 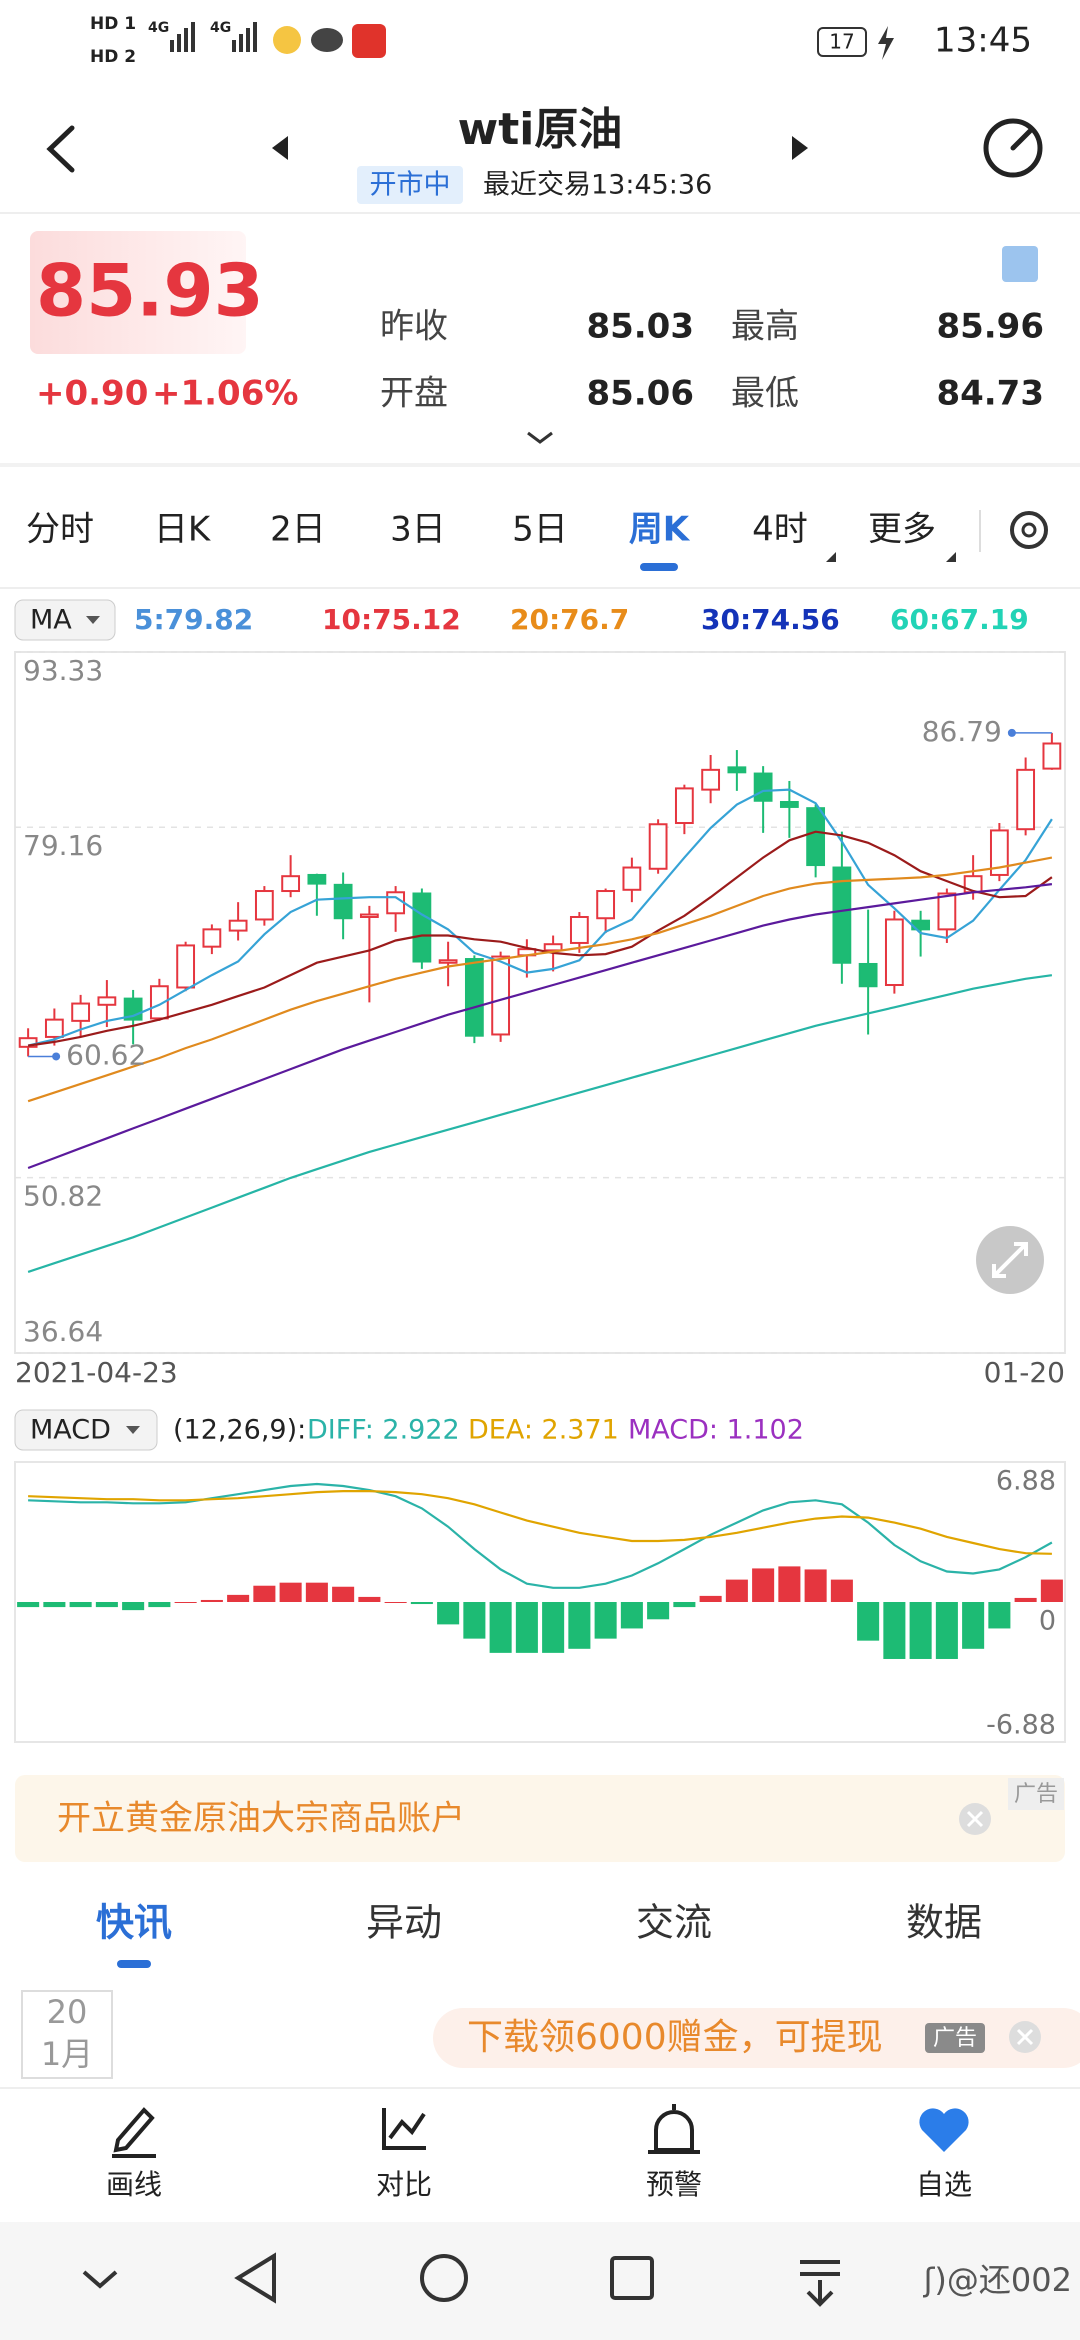 What do you see at coordinates (63, 845) in the screenshot?
I see `y-tick-label: 79.16` at bounding box center [63, 845].